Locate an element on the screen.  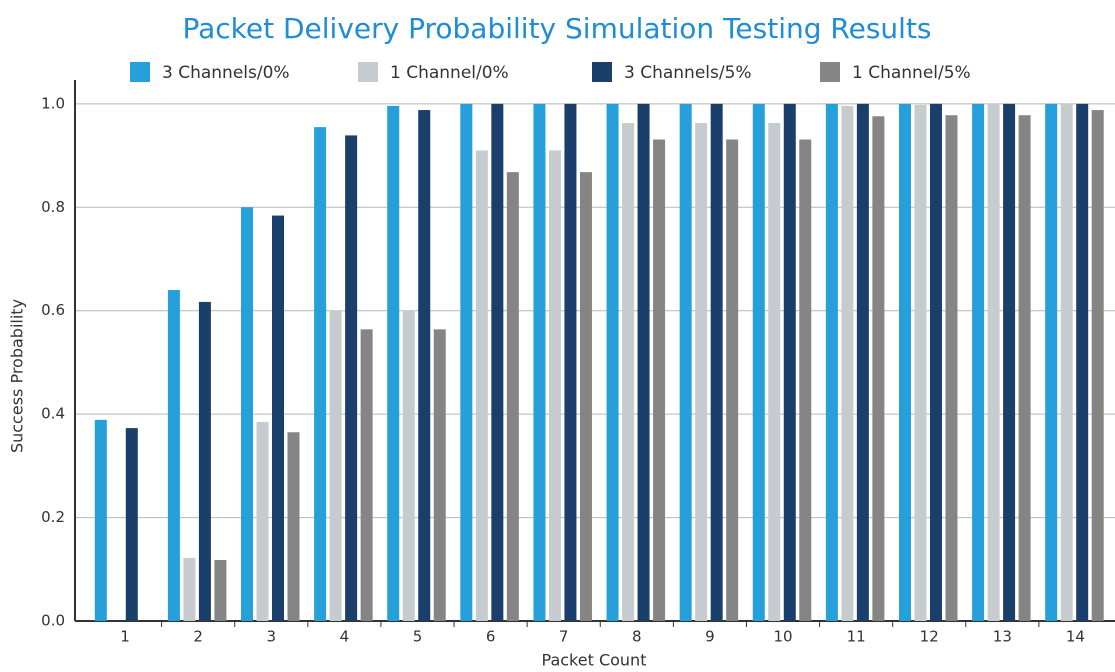
x-tick-label: 9 is located at coordinates (710, 637).